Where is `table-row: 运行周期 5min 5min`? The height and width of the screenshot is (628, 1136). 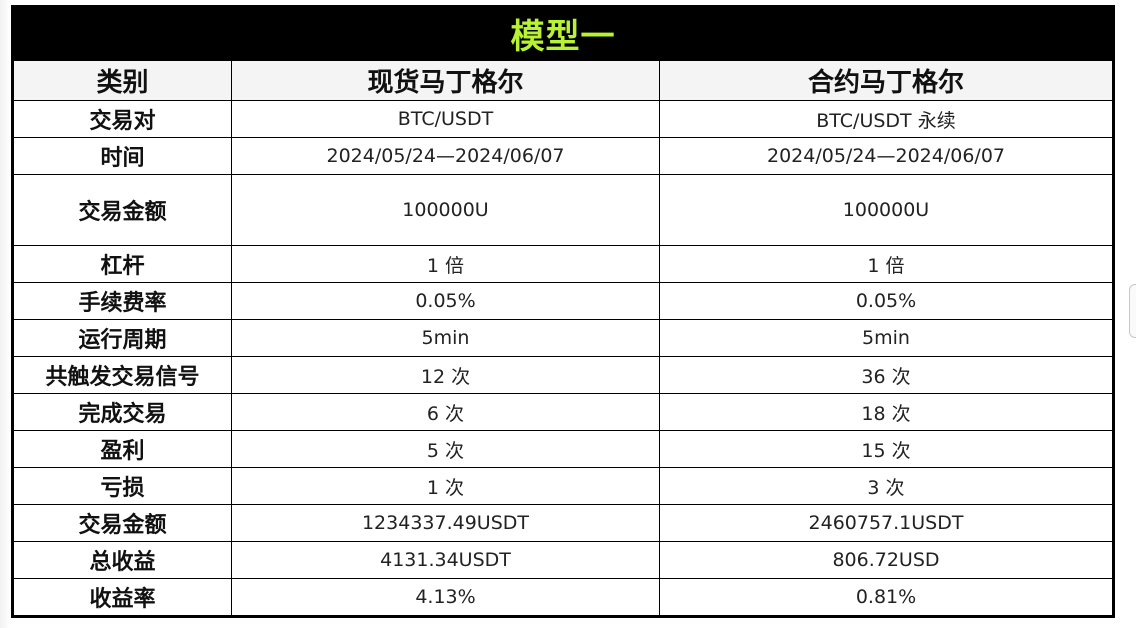
table-row: 运行周期 5min 5min is located at coordinates (563, 338).